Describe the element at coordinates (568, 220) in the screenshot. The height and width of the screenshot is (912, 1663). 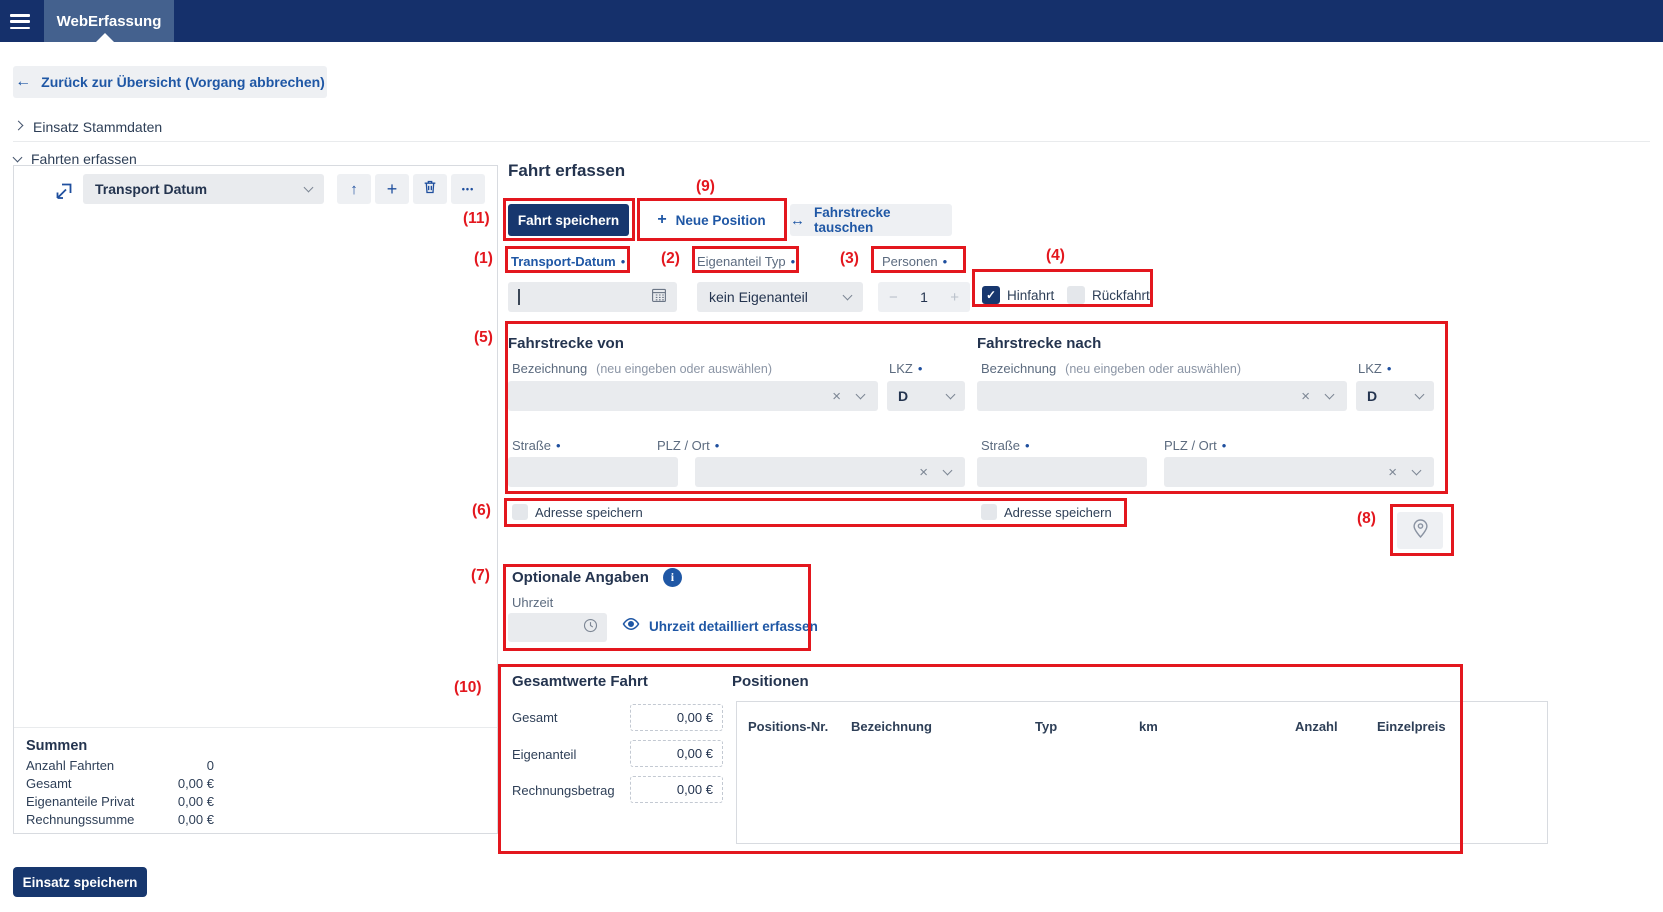
I see `fahrt-speichern-button: Fahrt speichern` at that location.